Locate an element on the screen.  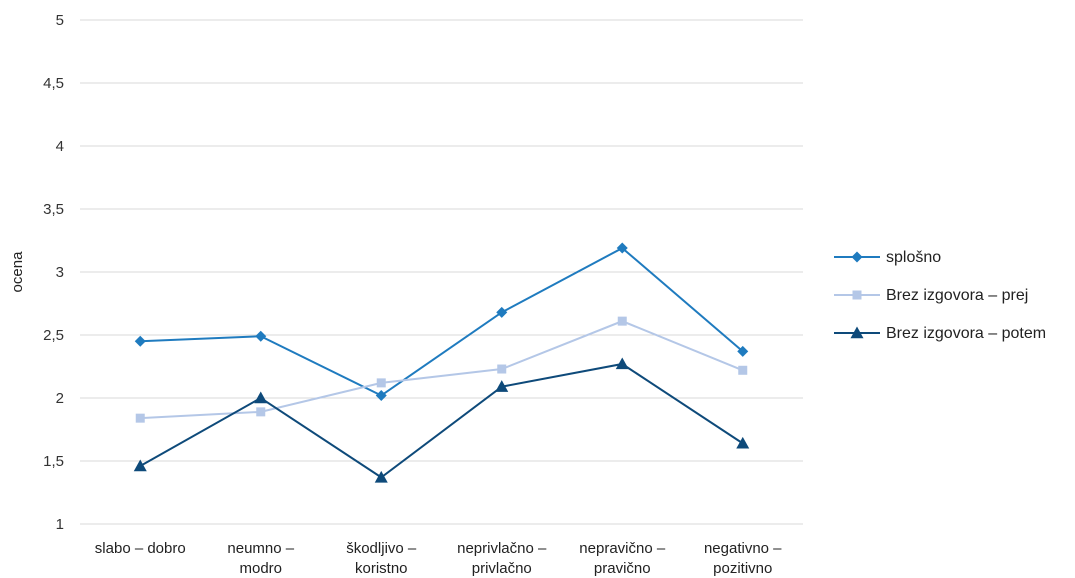
y-tick-label: 2 is located at coordinates (60, 398).